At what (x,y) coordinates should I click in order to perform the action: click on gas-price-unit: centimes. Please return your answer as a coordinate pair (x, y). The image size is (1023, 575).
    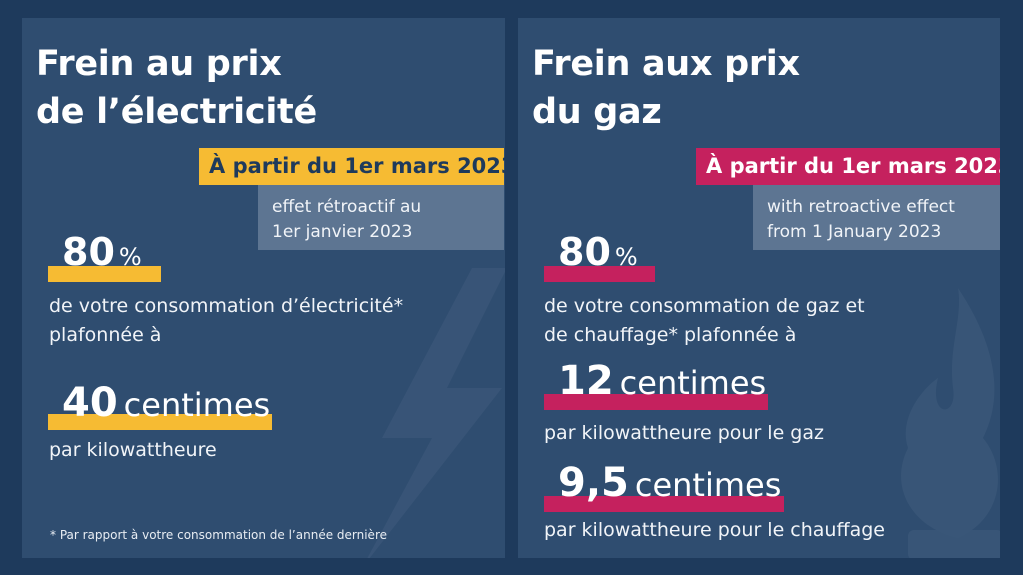
    Looking at the image, I should click on (693, 383).